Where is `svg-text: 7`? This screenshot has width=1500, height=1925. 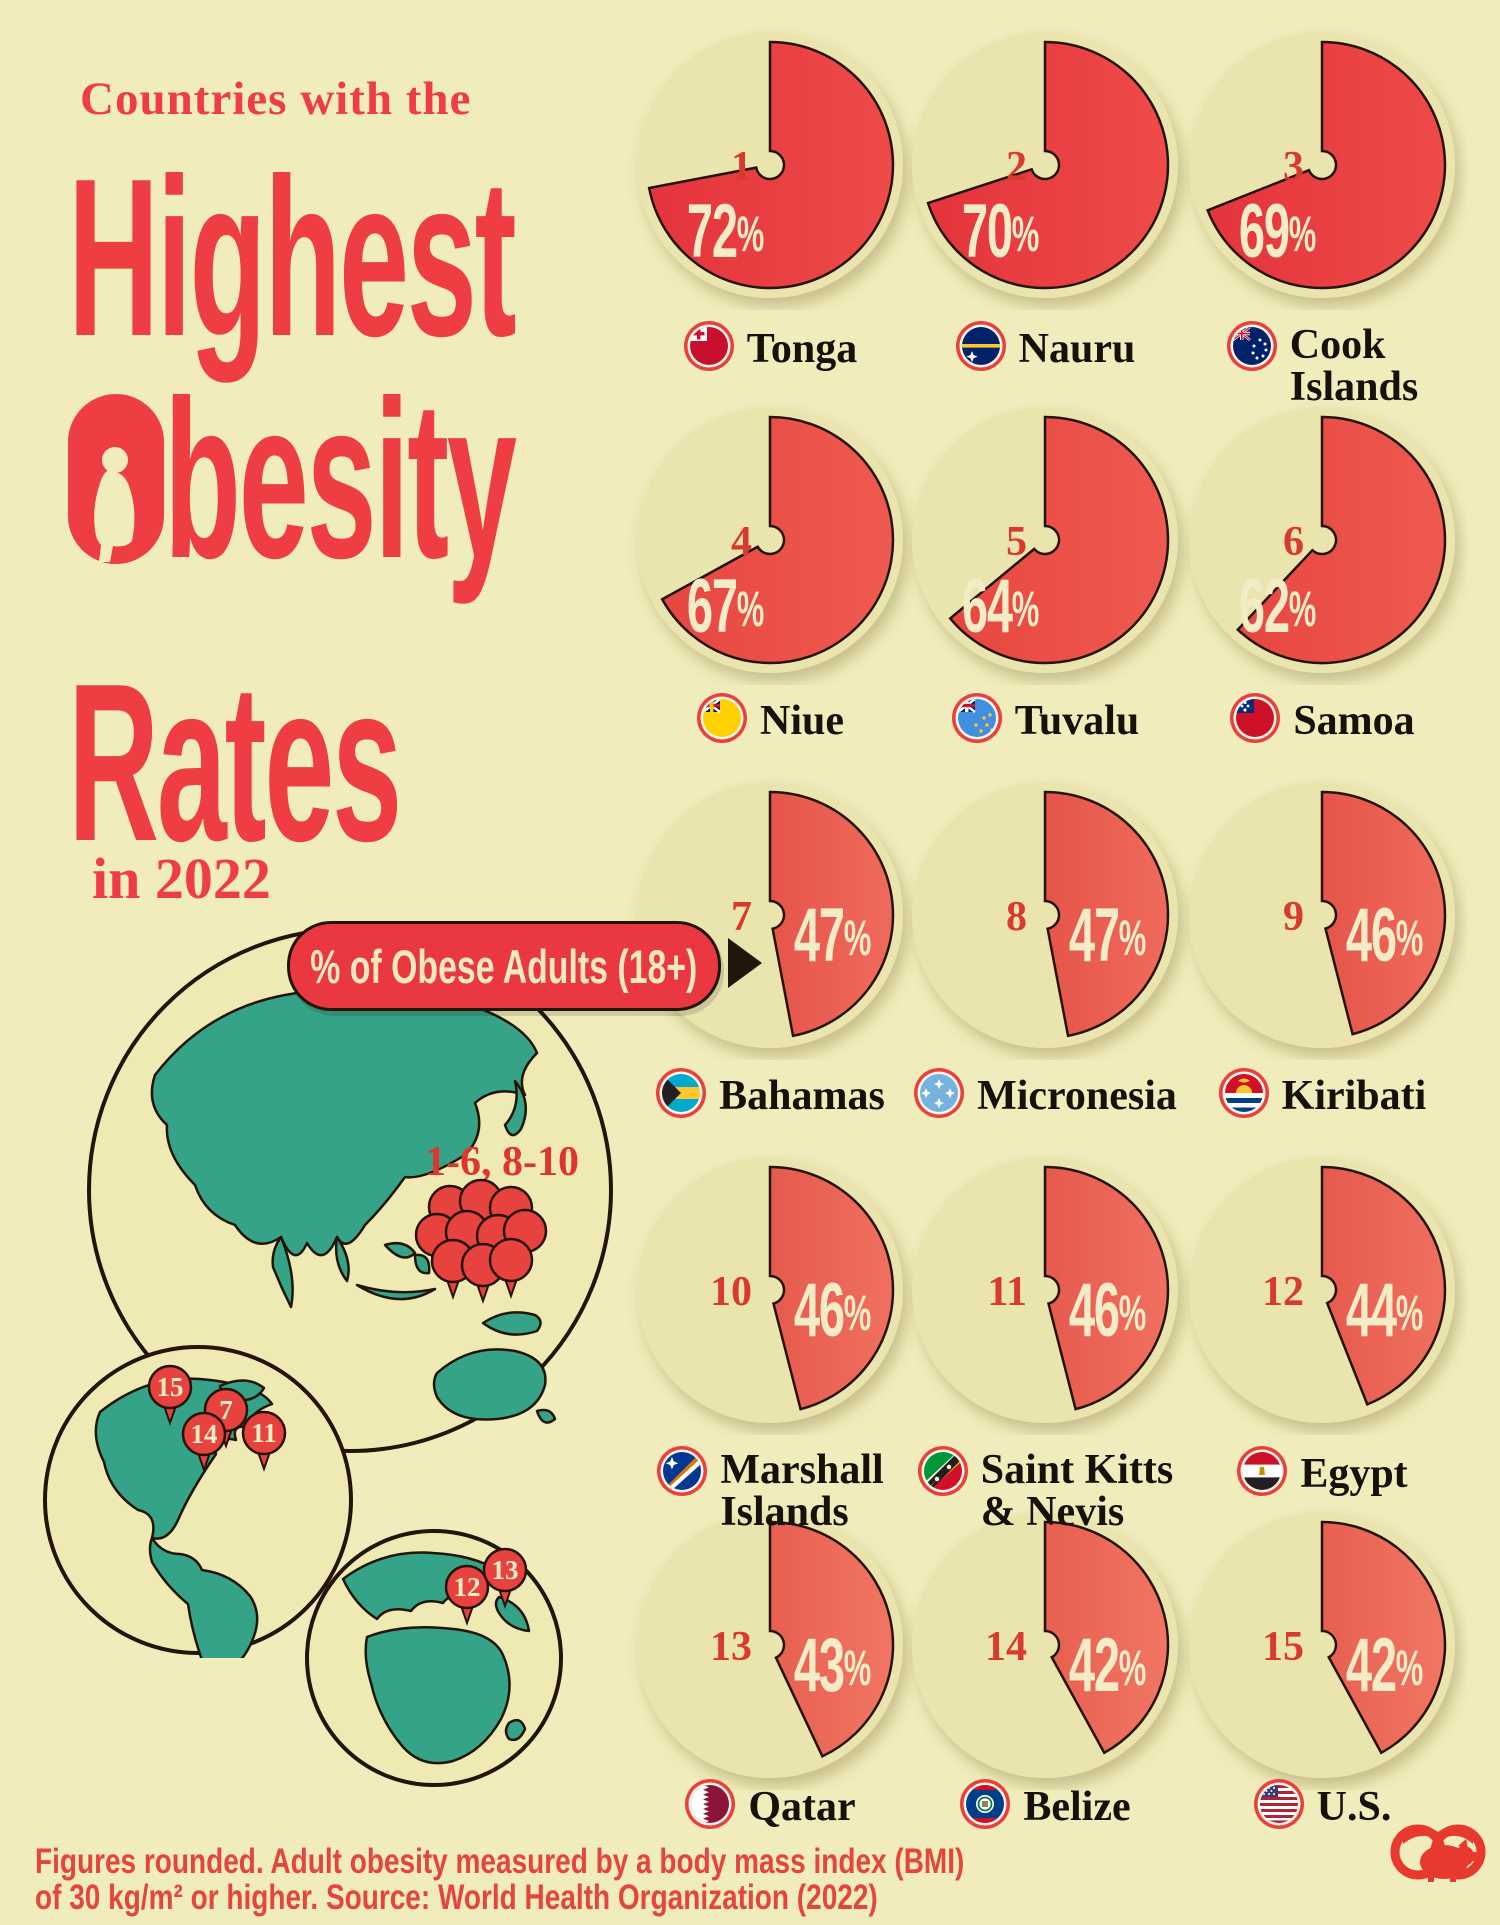
svg-text: 7 is located at coordinates (226, 1410).